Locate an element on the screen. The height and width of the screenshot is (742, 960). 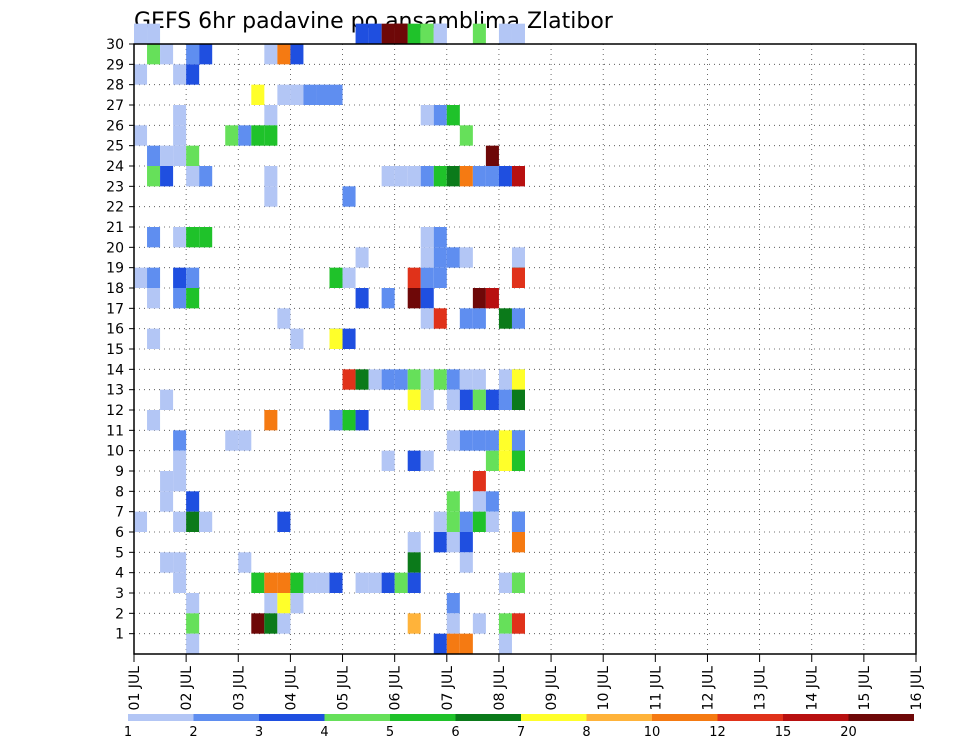
y-tick-label: 20 is located at coordinates (115, 248).